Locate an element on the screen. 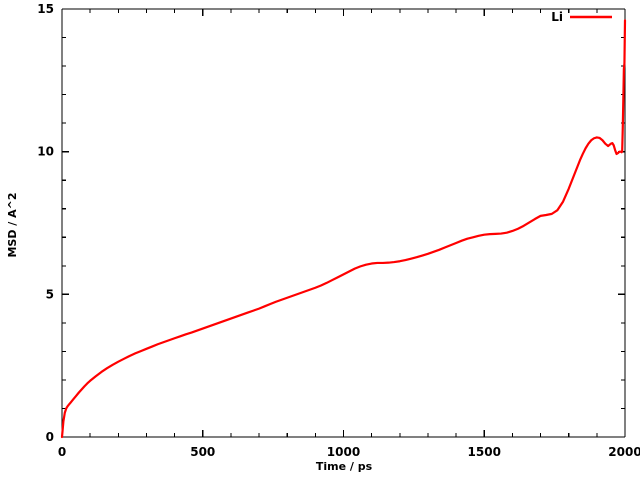  y-tick-label: 10 is located at coordinates (45, 152).